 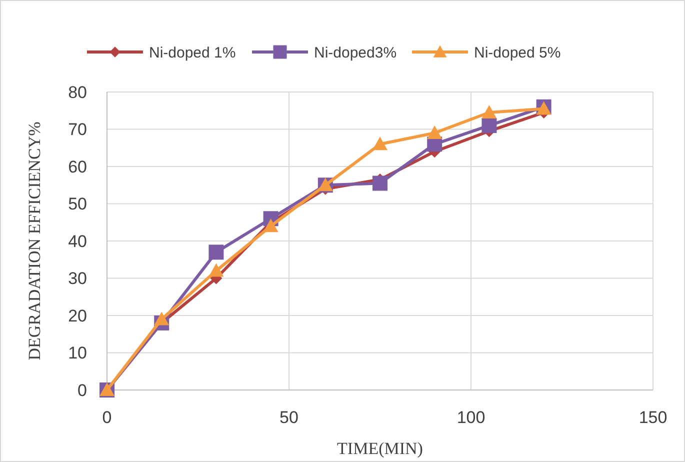 What do you see at coordinates (77, 92) in the screenshot?
I see `y-tick-label: 80` at bounding box center [77, 92].